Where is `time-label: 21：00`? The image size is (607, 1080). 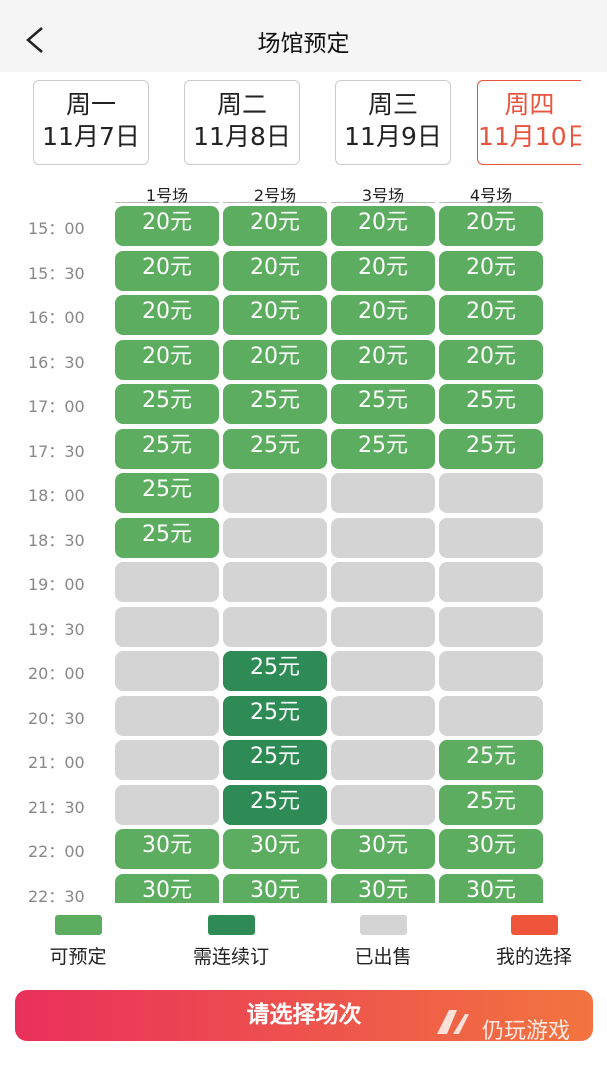
time-label: 21：00 is located at coordinates (56, 762).